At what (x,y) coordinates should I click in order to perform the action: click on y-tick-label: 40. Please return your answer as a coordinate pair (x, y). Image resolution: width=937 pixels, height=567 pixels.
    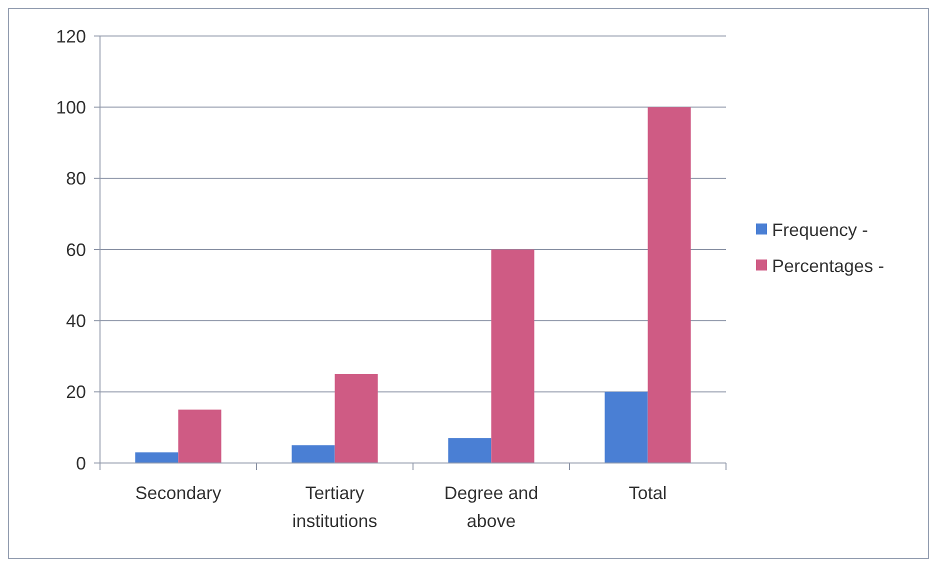
    Looking at the image, I should click on (76, 320).